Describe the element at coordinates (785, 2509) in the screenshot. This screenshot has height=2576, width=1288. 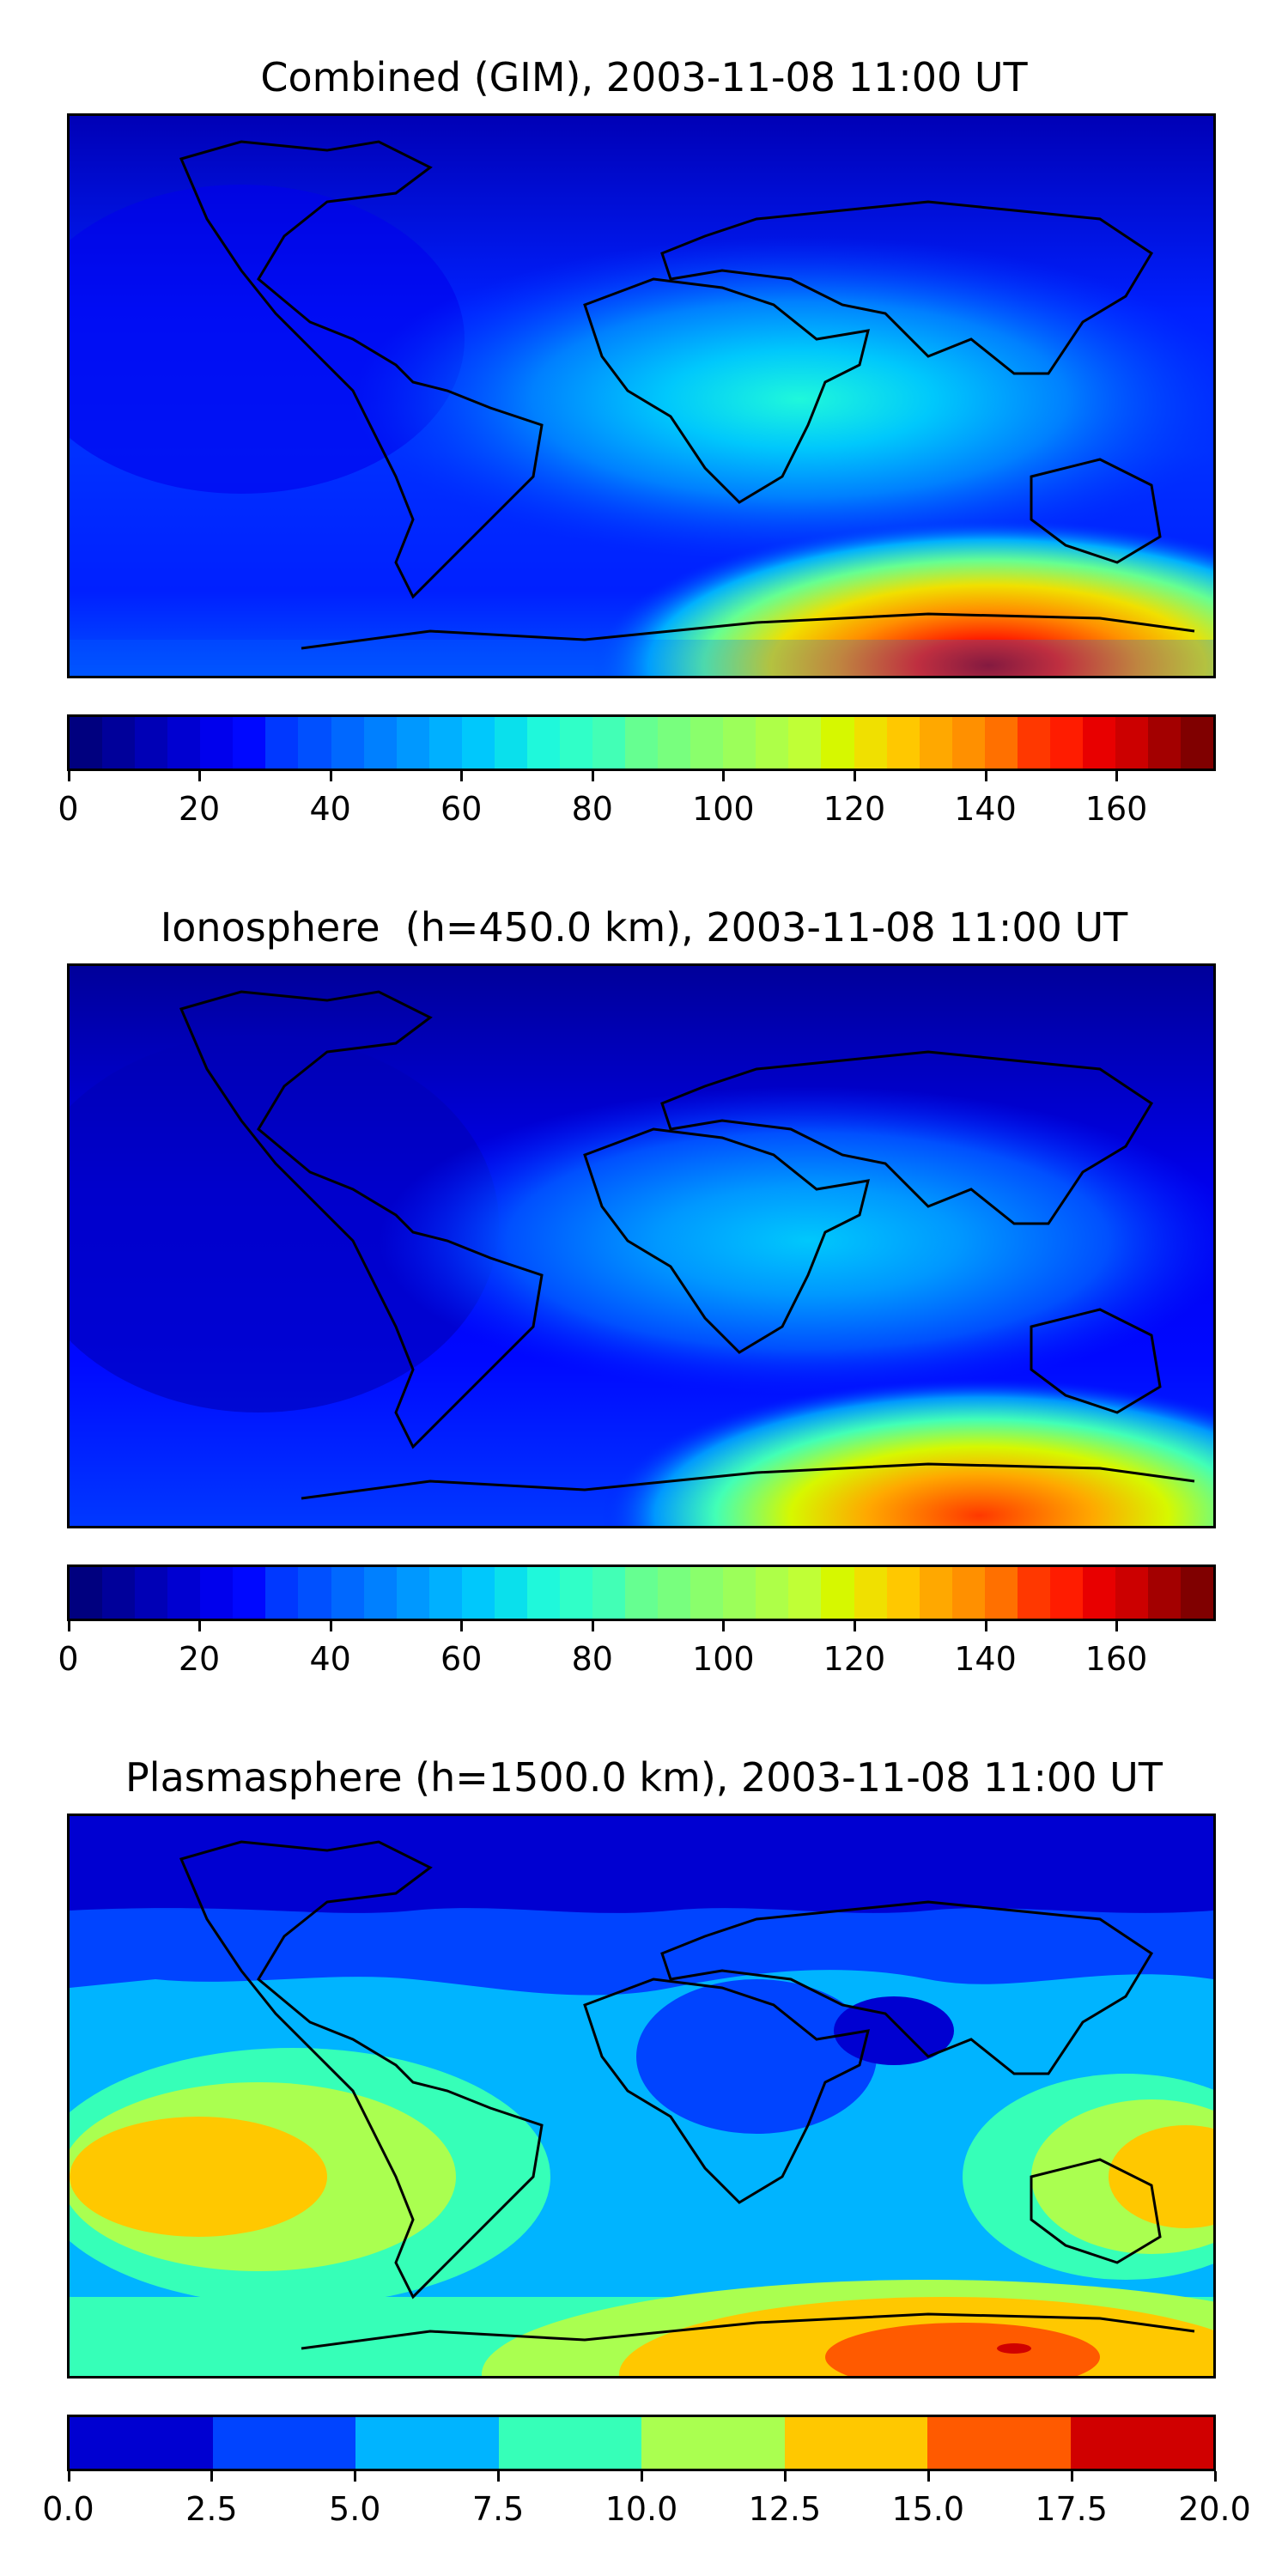
I see `colorbar-tick-label: 12.5` at that location.